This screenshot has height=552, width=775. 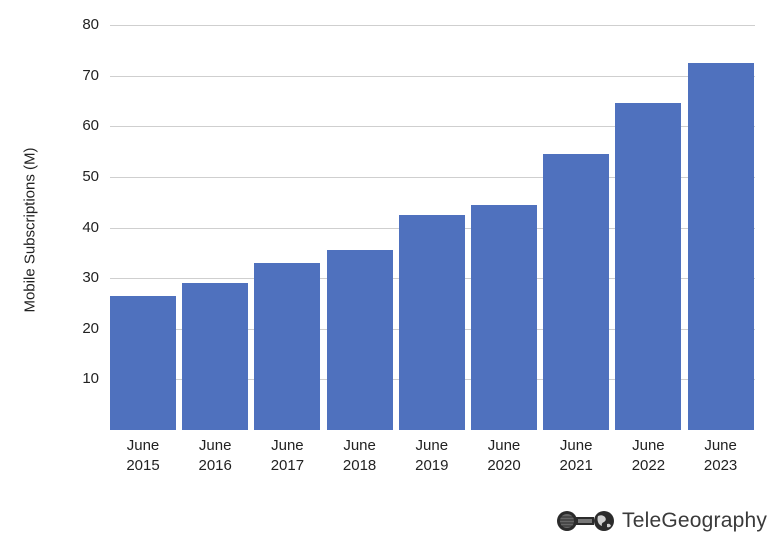 I want to click on telegeography-logo: TeleGeography, so click(x=661, y=521).